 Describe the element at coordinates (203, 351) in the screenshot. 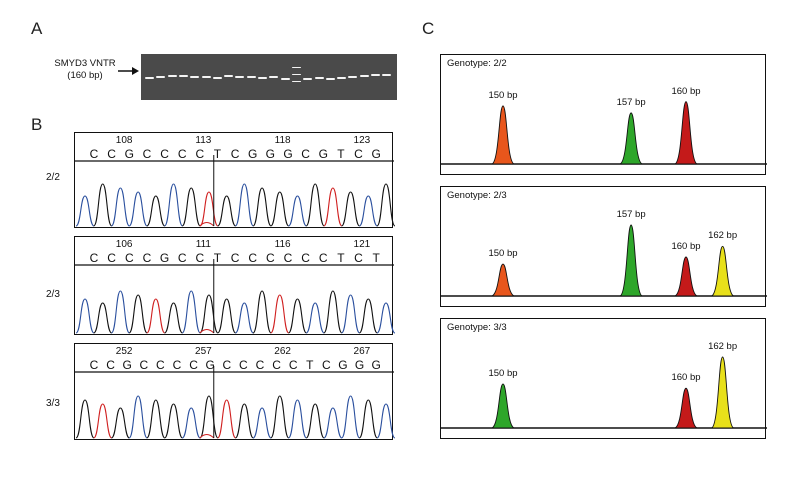

I see `sequence-position-number: 257` at that location.